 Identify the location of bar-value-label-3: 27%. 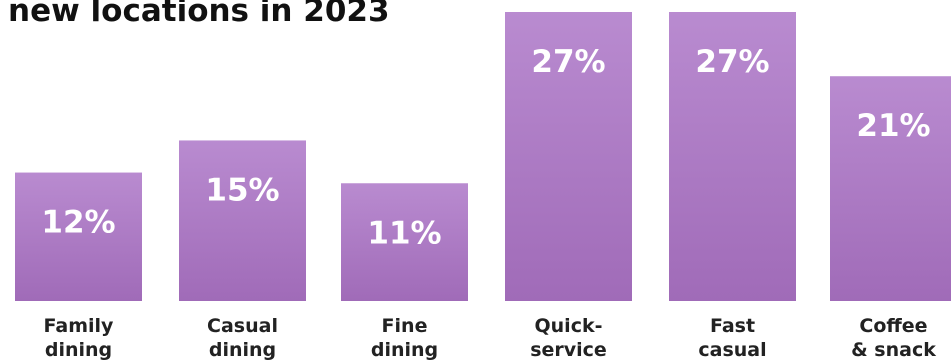
(568, 62).